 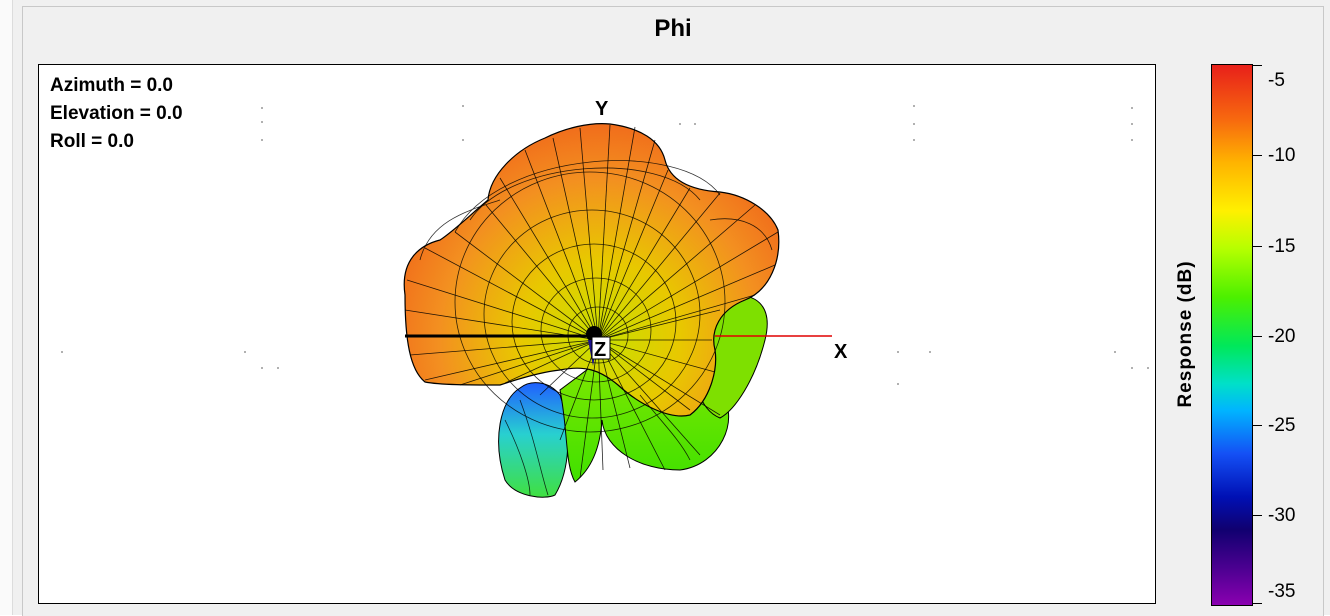 I want to click on z-axis-label: Z, so click(x=600, y=350).